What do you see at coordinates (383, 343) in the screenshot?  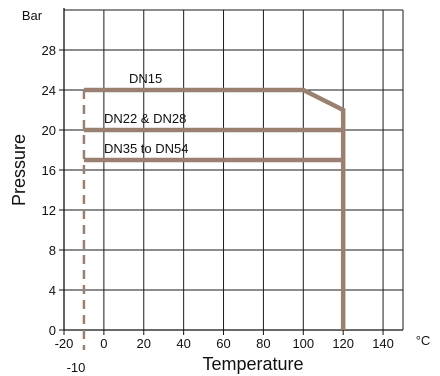 I see `x-tick-label: 140` at bounding box center [383, 343].